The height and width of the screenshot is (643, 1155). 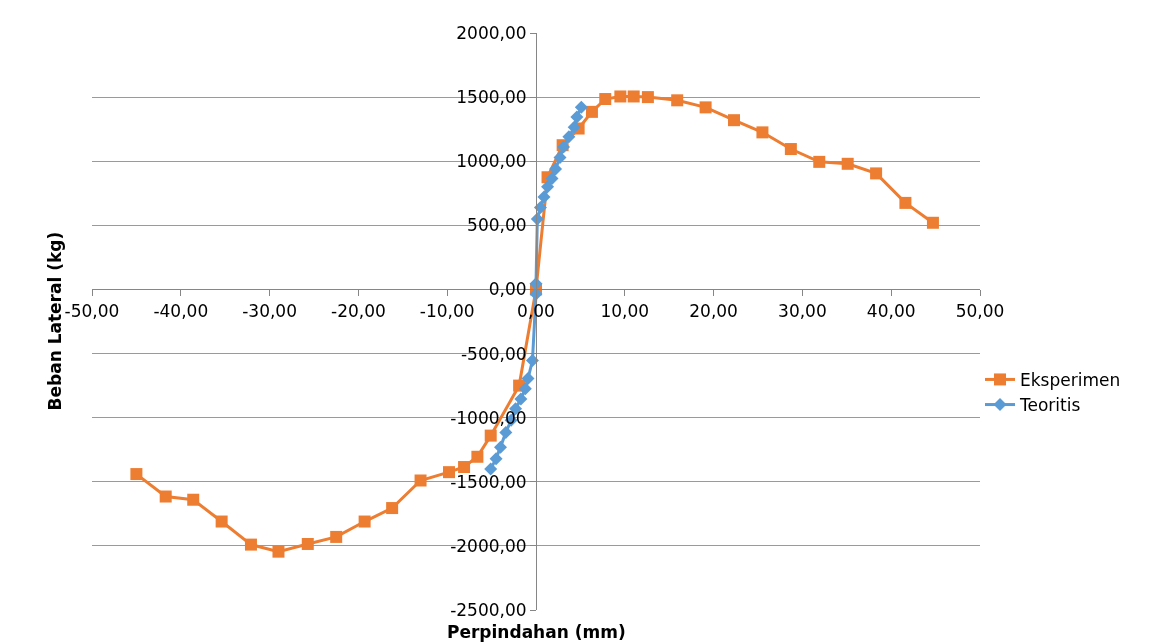 What do you see at coordinates (802, 310) in the screenshot?
I see `x-tick-label: 30,00` at bounding box center [802, 310].